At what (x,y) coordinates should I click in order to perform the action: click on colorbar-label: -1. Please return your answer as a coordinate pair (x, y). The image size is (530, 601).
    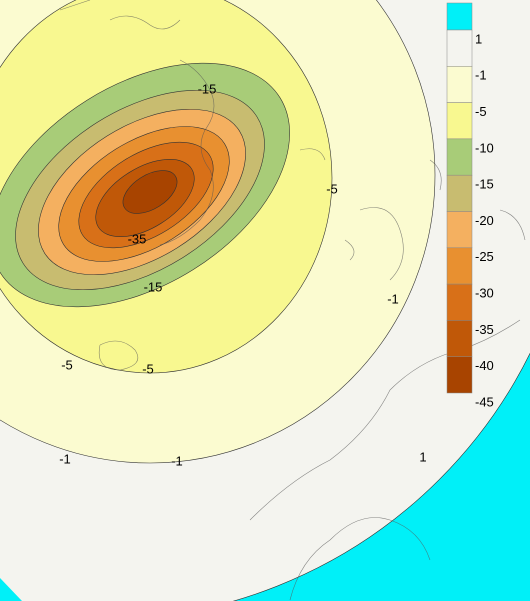
    Looking at the image, I should click on (481, 75).